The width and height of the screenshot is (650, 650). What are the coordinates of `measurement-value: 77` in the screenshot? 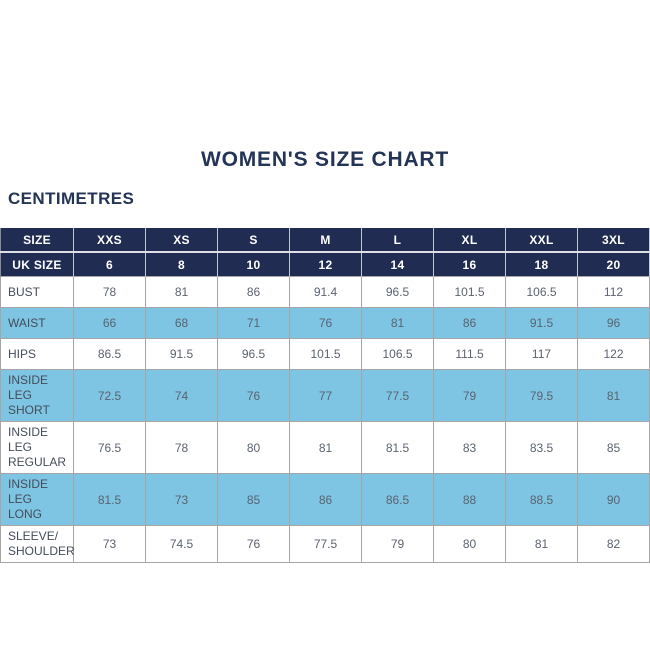 It's located at (325, 395).